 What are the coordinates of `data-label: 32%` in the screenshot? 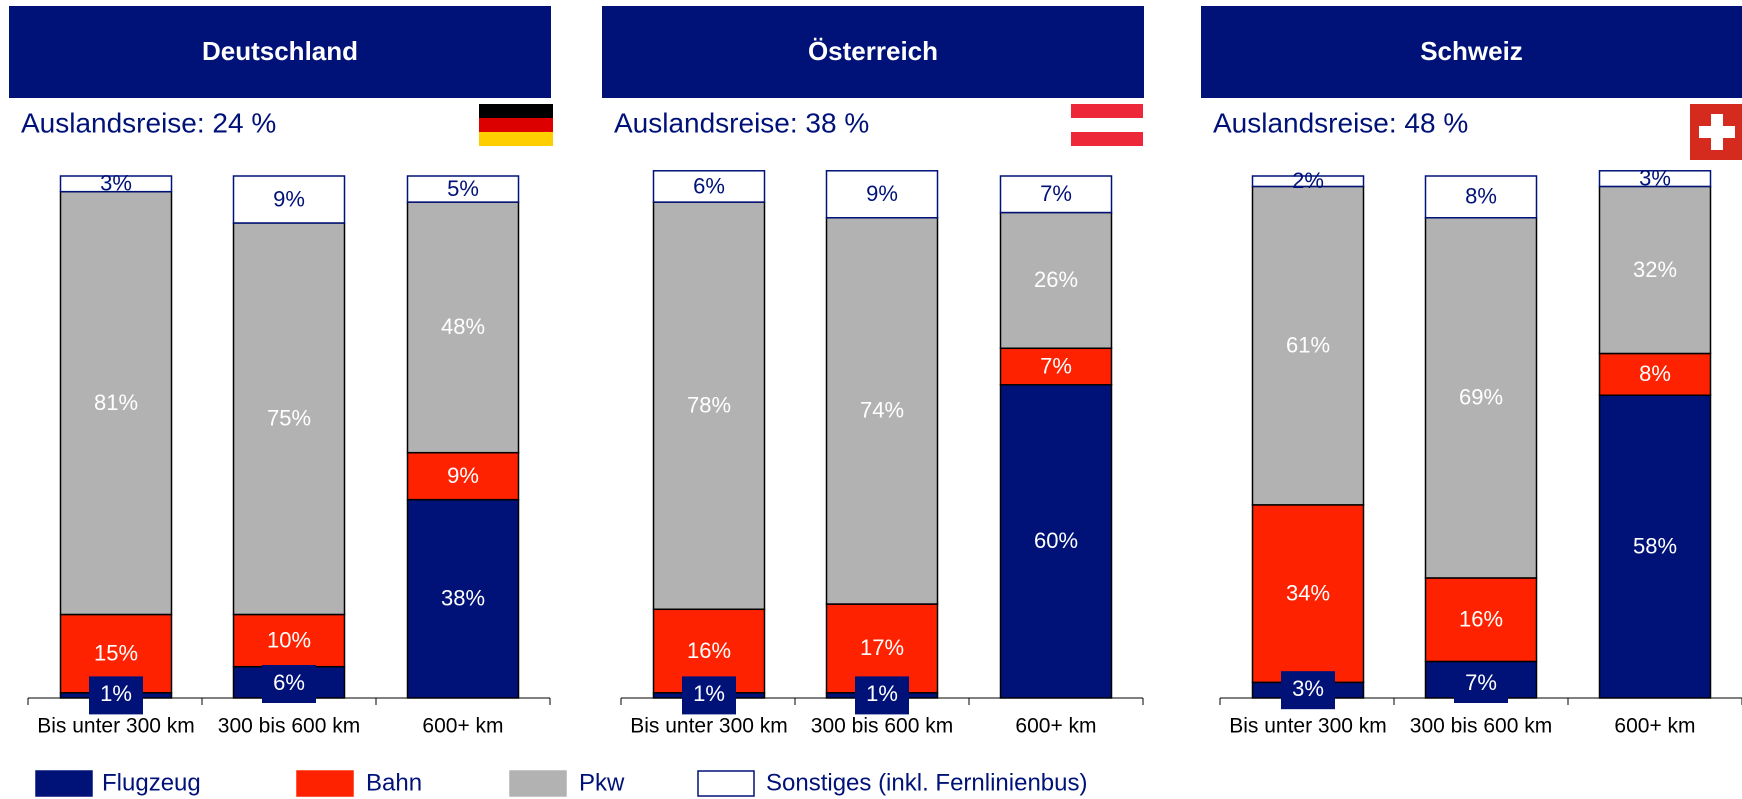 It's located at (1655, 269).